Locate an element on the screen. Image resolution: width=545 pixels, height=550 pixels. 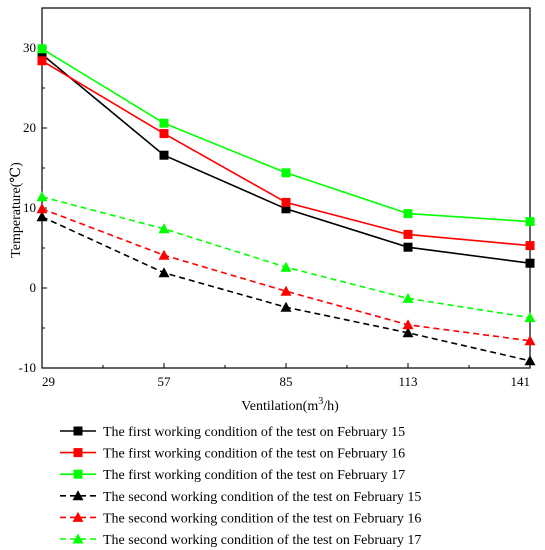
x-tick-label: 141 is located at coordinates (521, 381).